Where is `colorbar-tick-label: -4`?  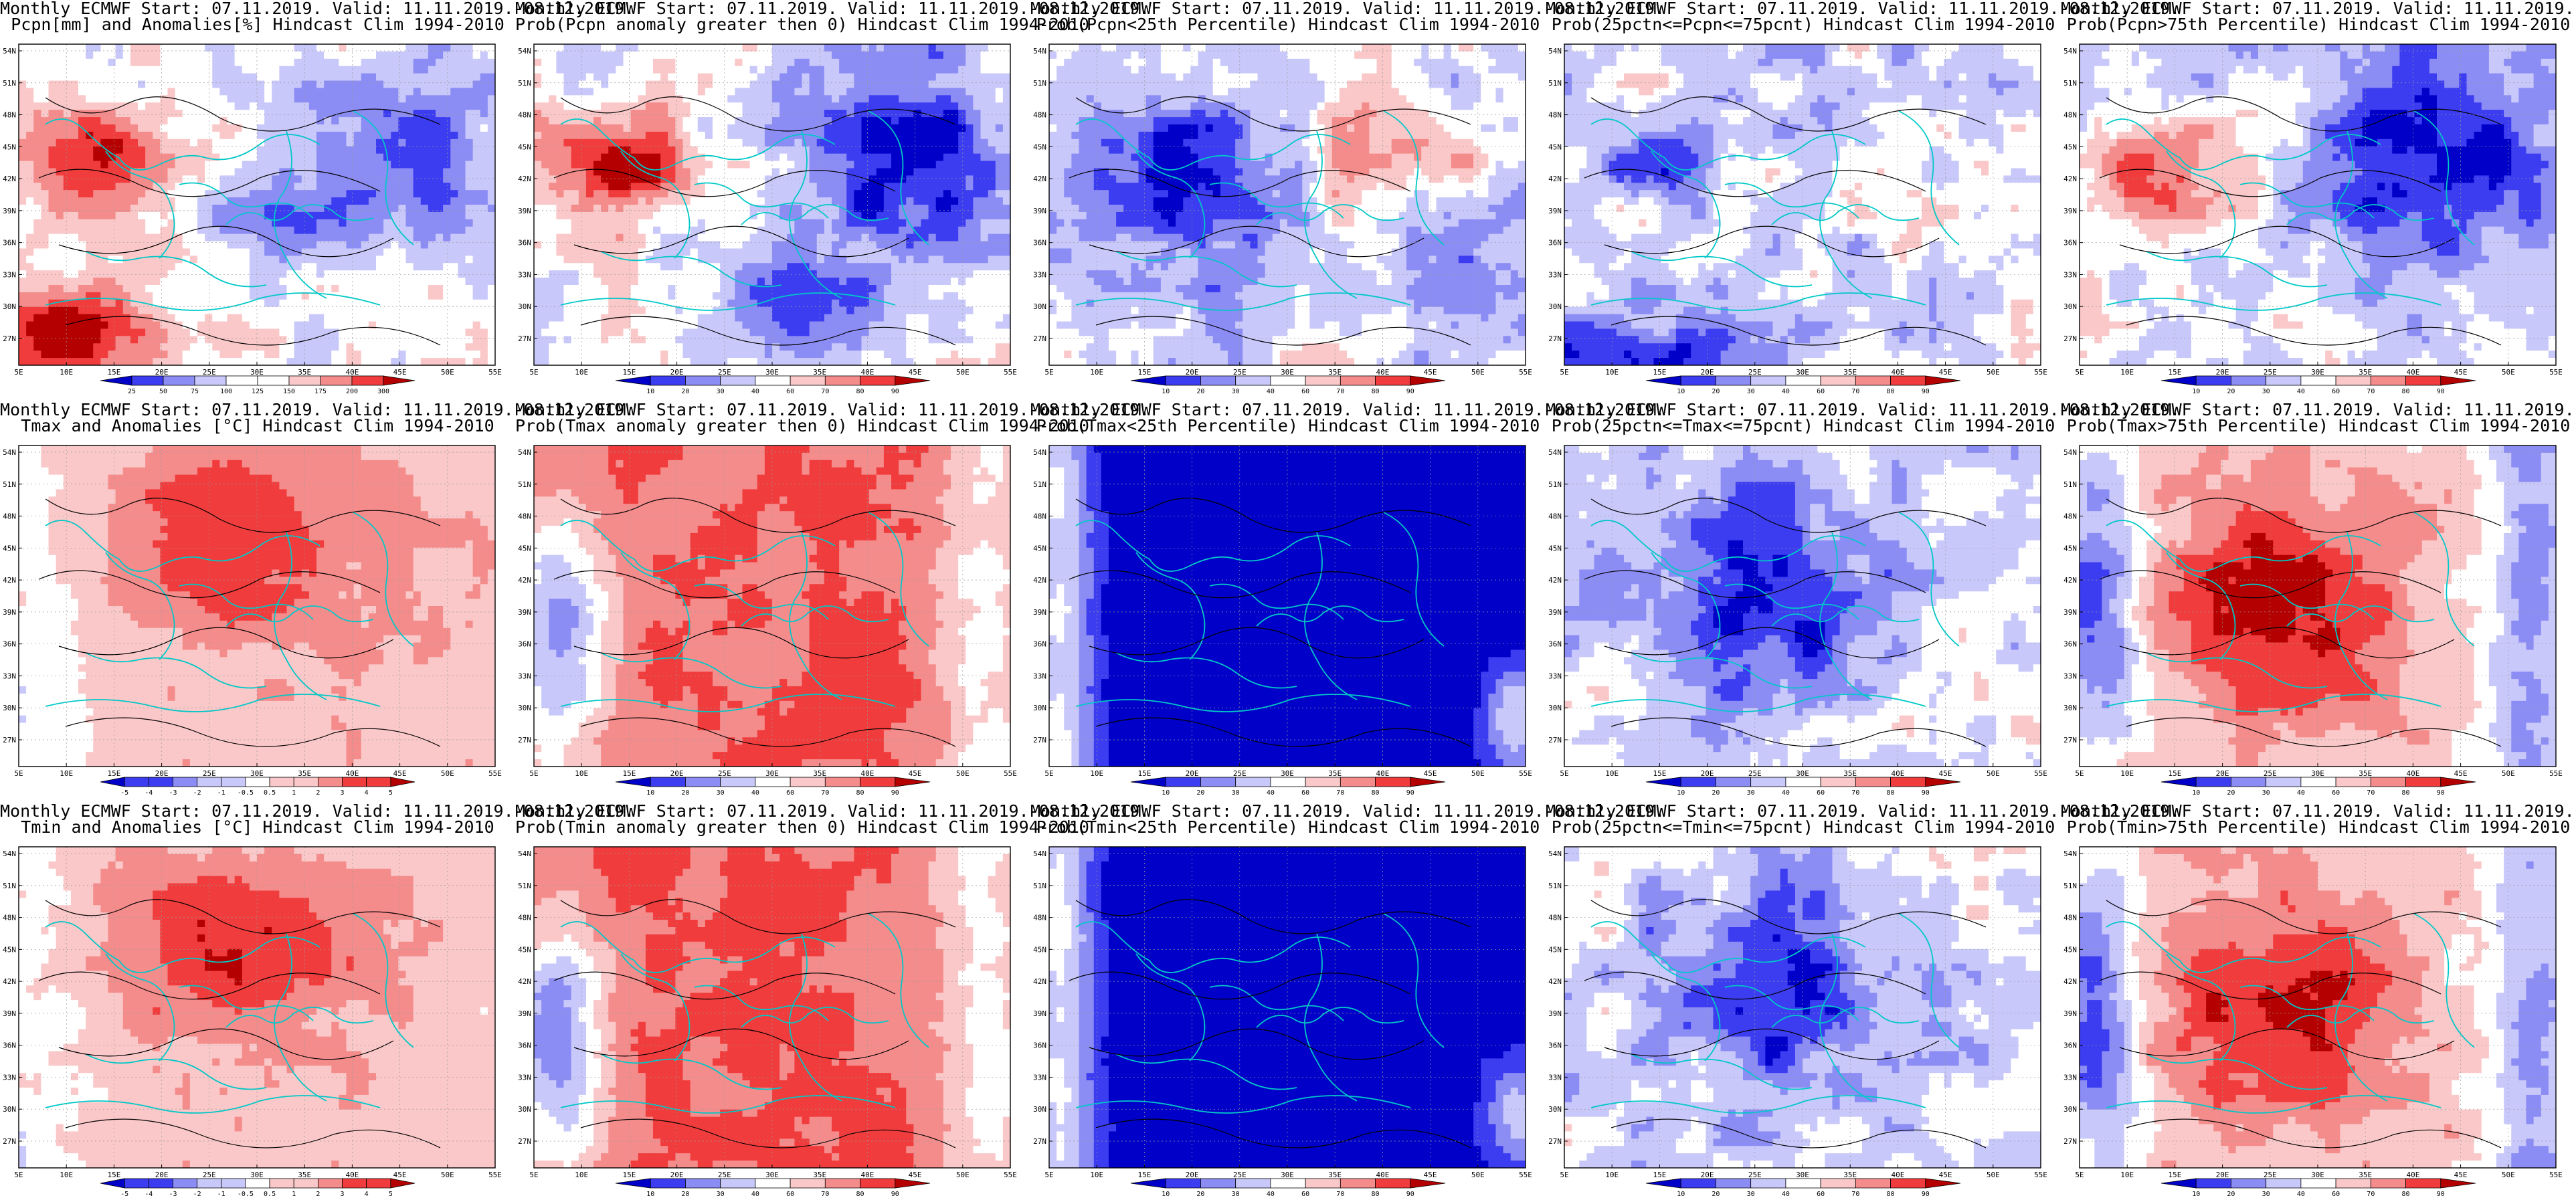
colorbar-tick-label: -4 is located at coordinates (149, 793).